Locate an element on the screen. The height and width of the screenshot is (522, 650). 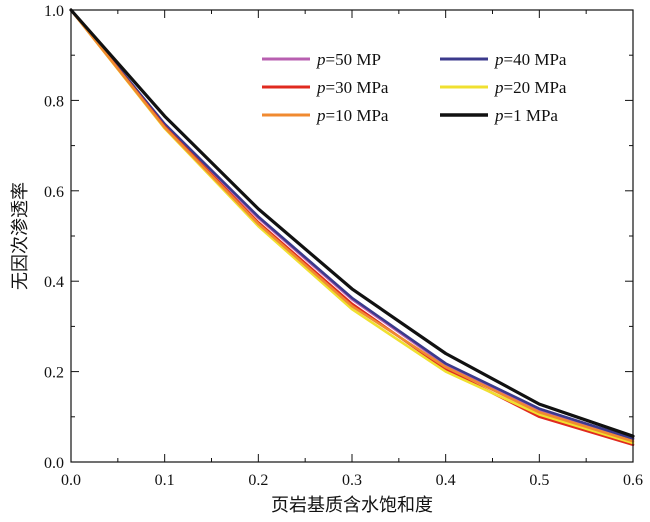
y-tick-label: 0.4 is located at coordinates (54, 282).